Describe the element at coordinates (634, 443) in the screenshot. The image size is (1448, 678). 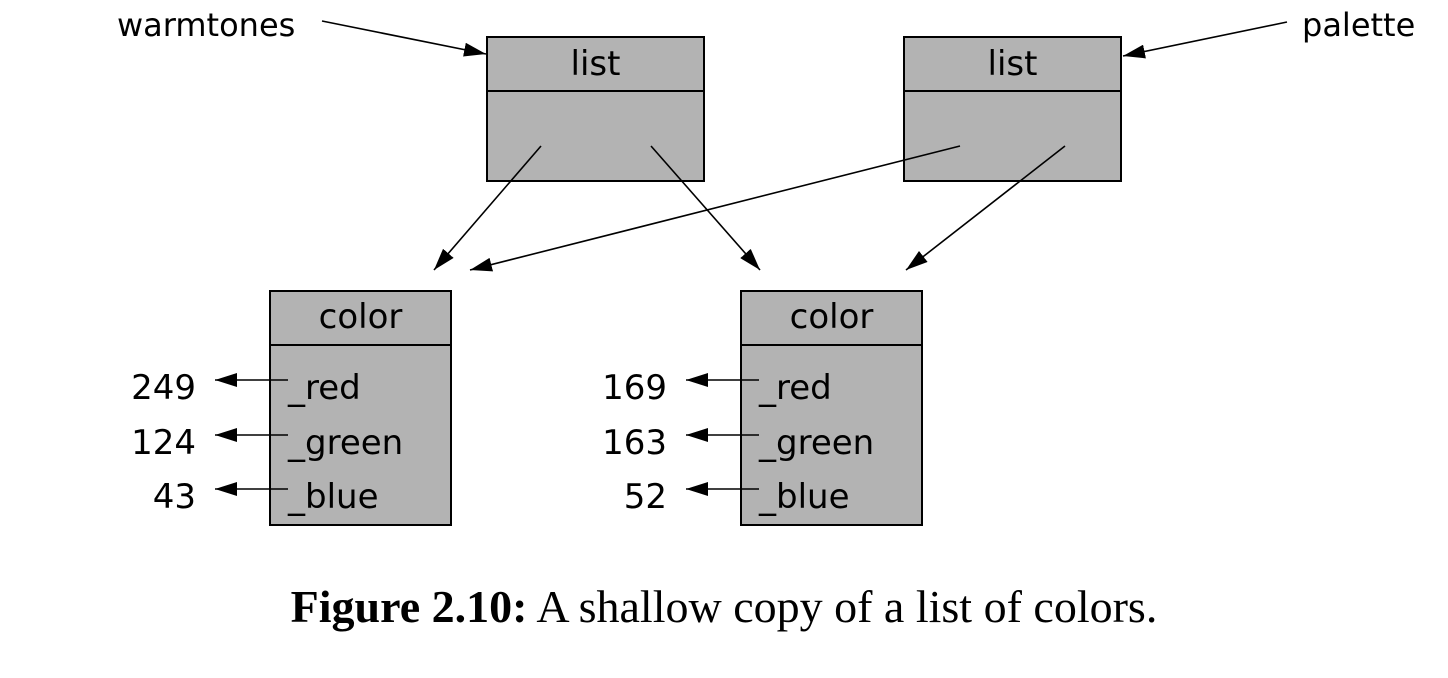
I see `value-green: 163` at that location.